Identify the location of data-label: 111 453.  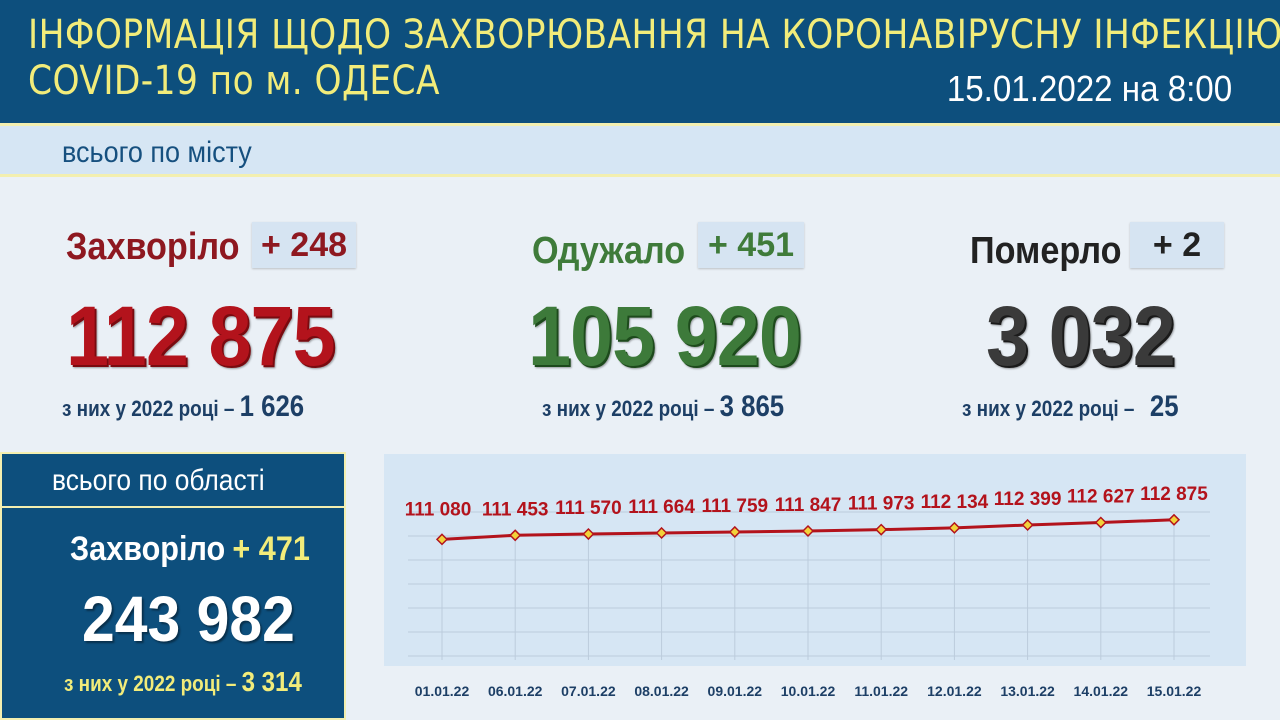
(515, 509).